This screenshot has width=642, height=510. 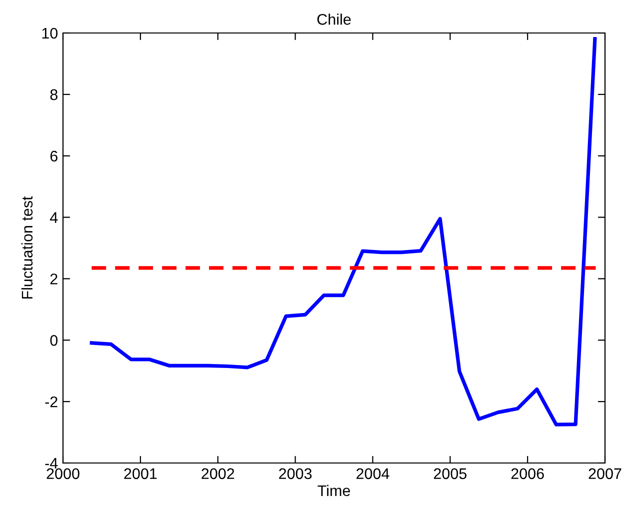 I want to click on x-tick-label: 2005, so click(x=450, y=474).